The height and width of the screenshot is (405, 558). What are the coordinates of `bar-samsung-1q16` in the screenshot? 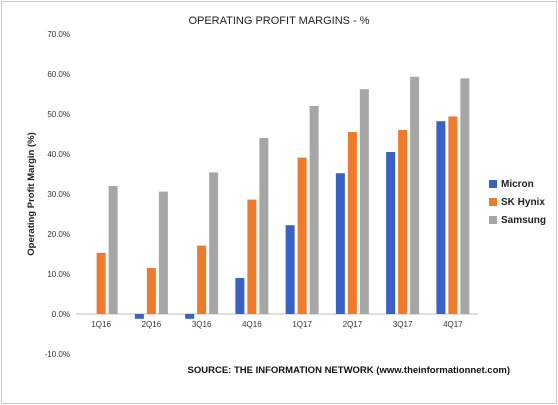 It's located at (113, 250).